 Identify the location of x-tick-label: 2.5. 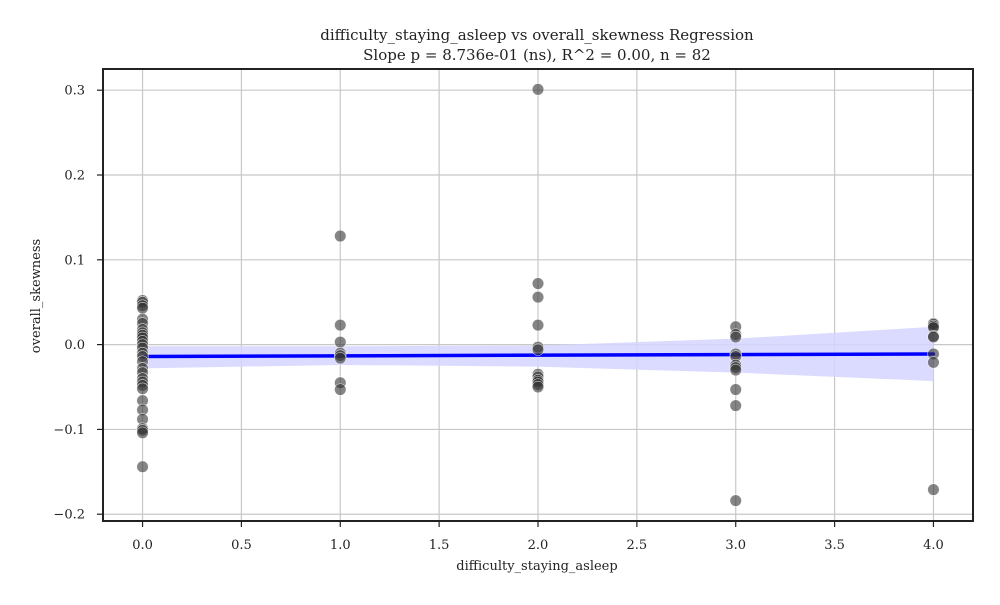
(637, 545).